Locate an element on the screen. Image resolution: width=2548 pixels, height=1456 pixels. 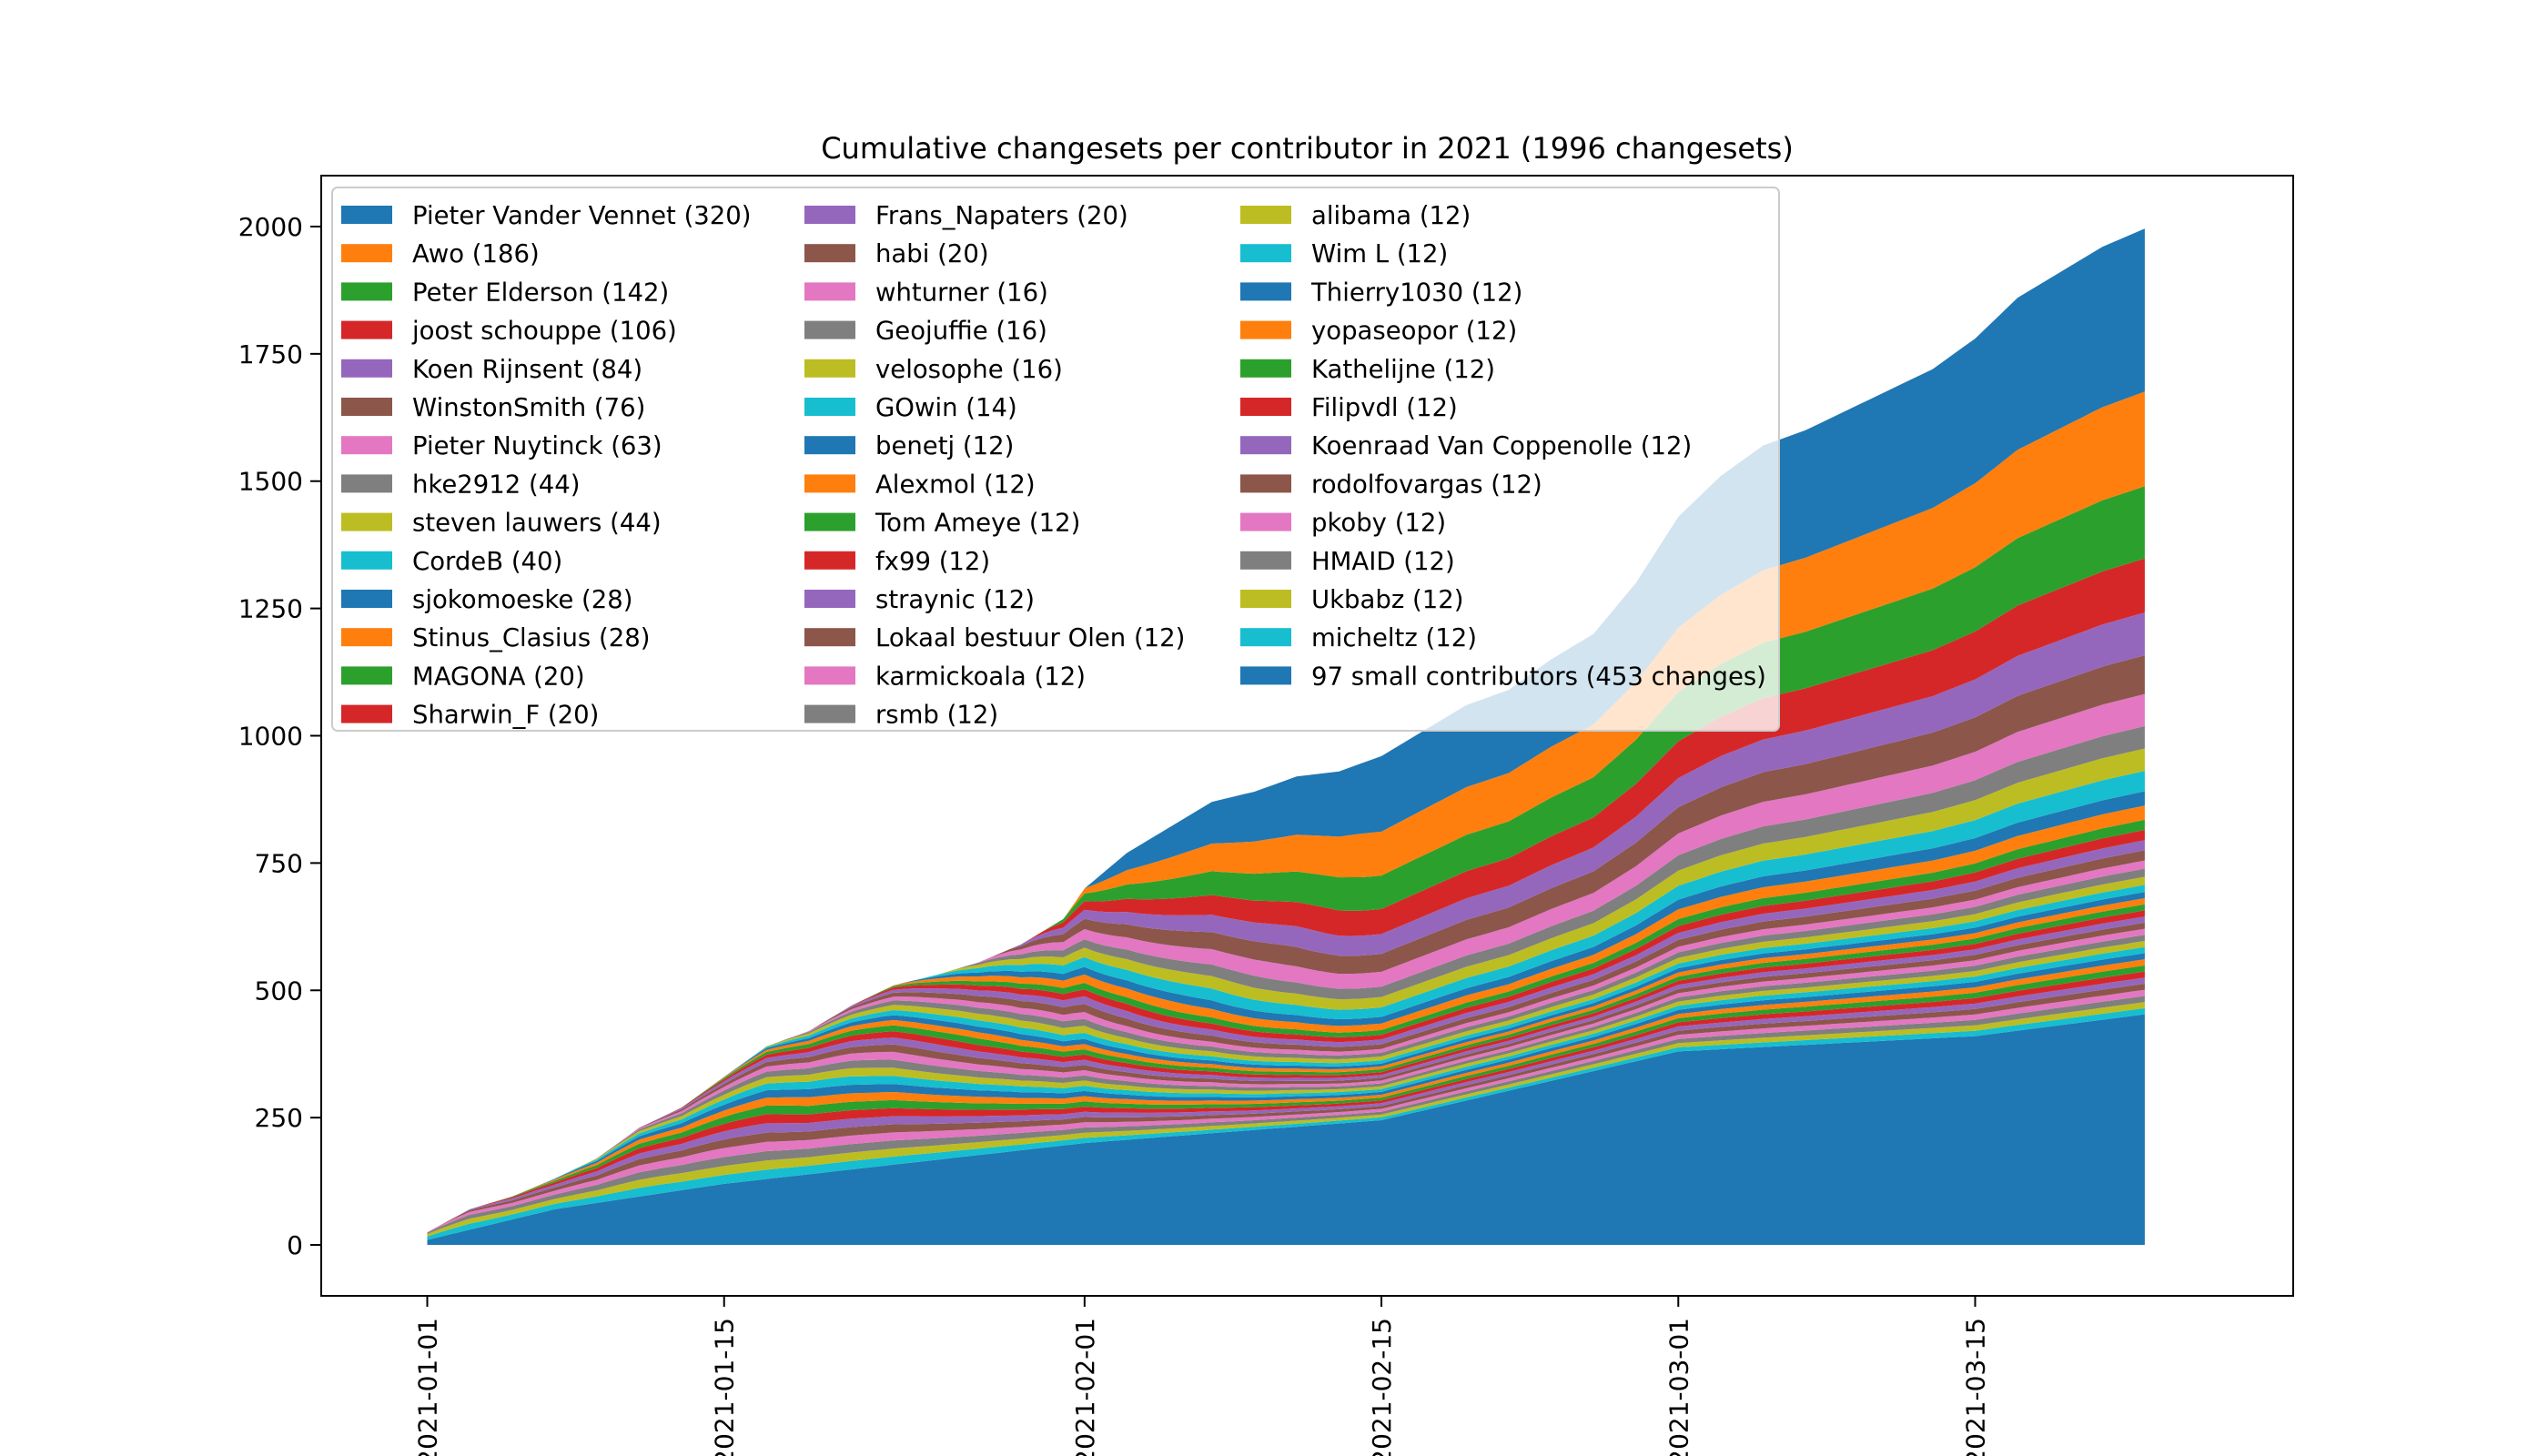
legend-label: Awo (186) is located at coordinates (476, 254).